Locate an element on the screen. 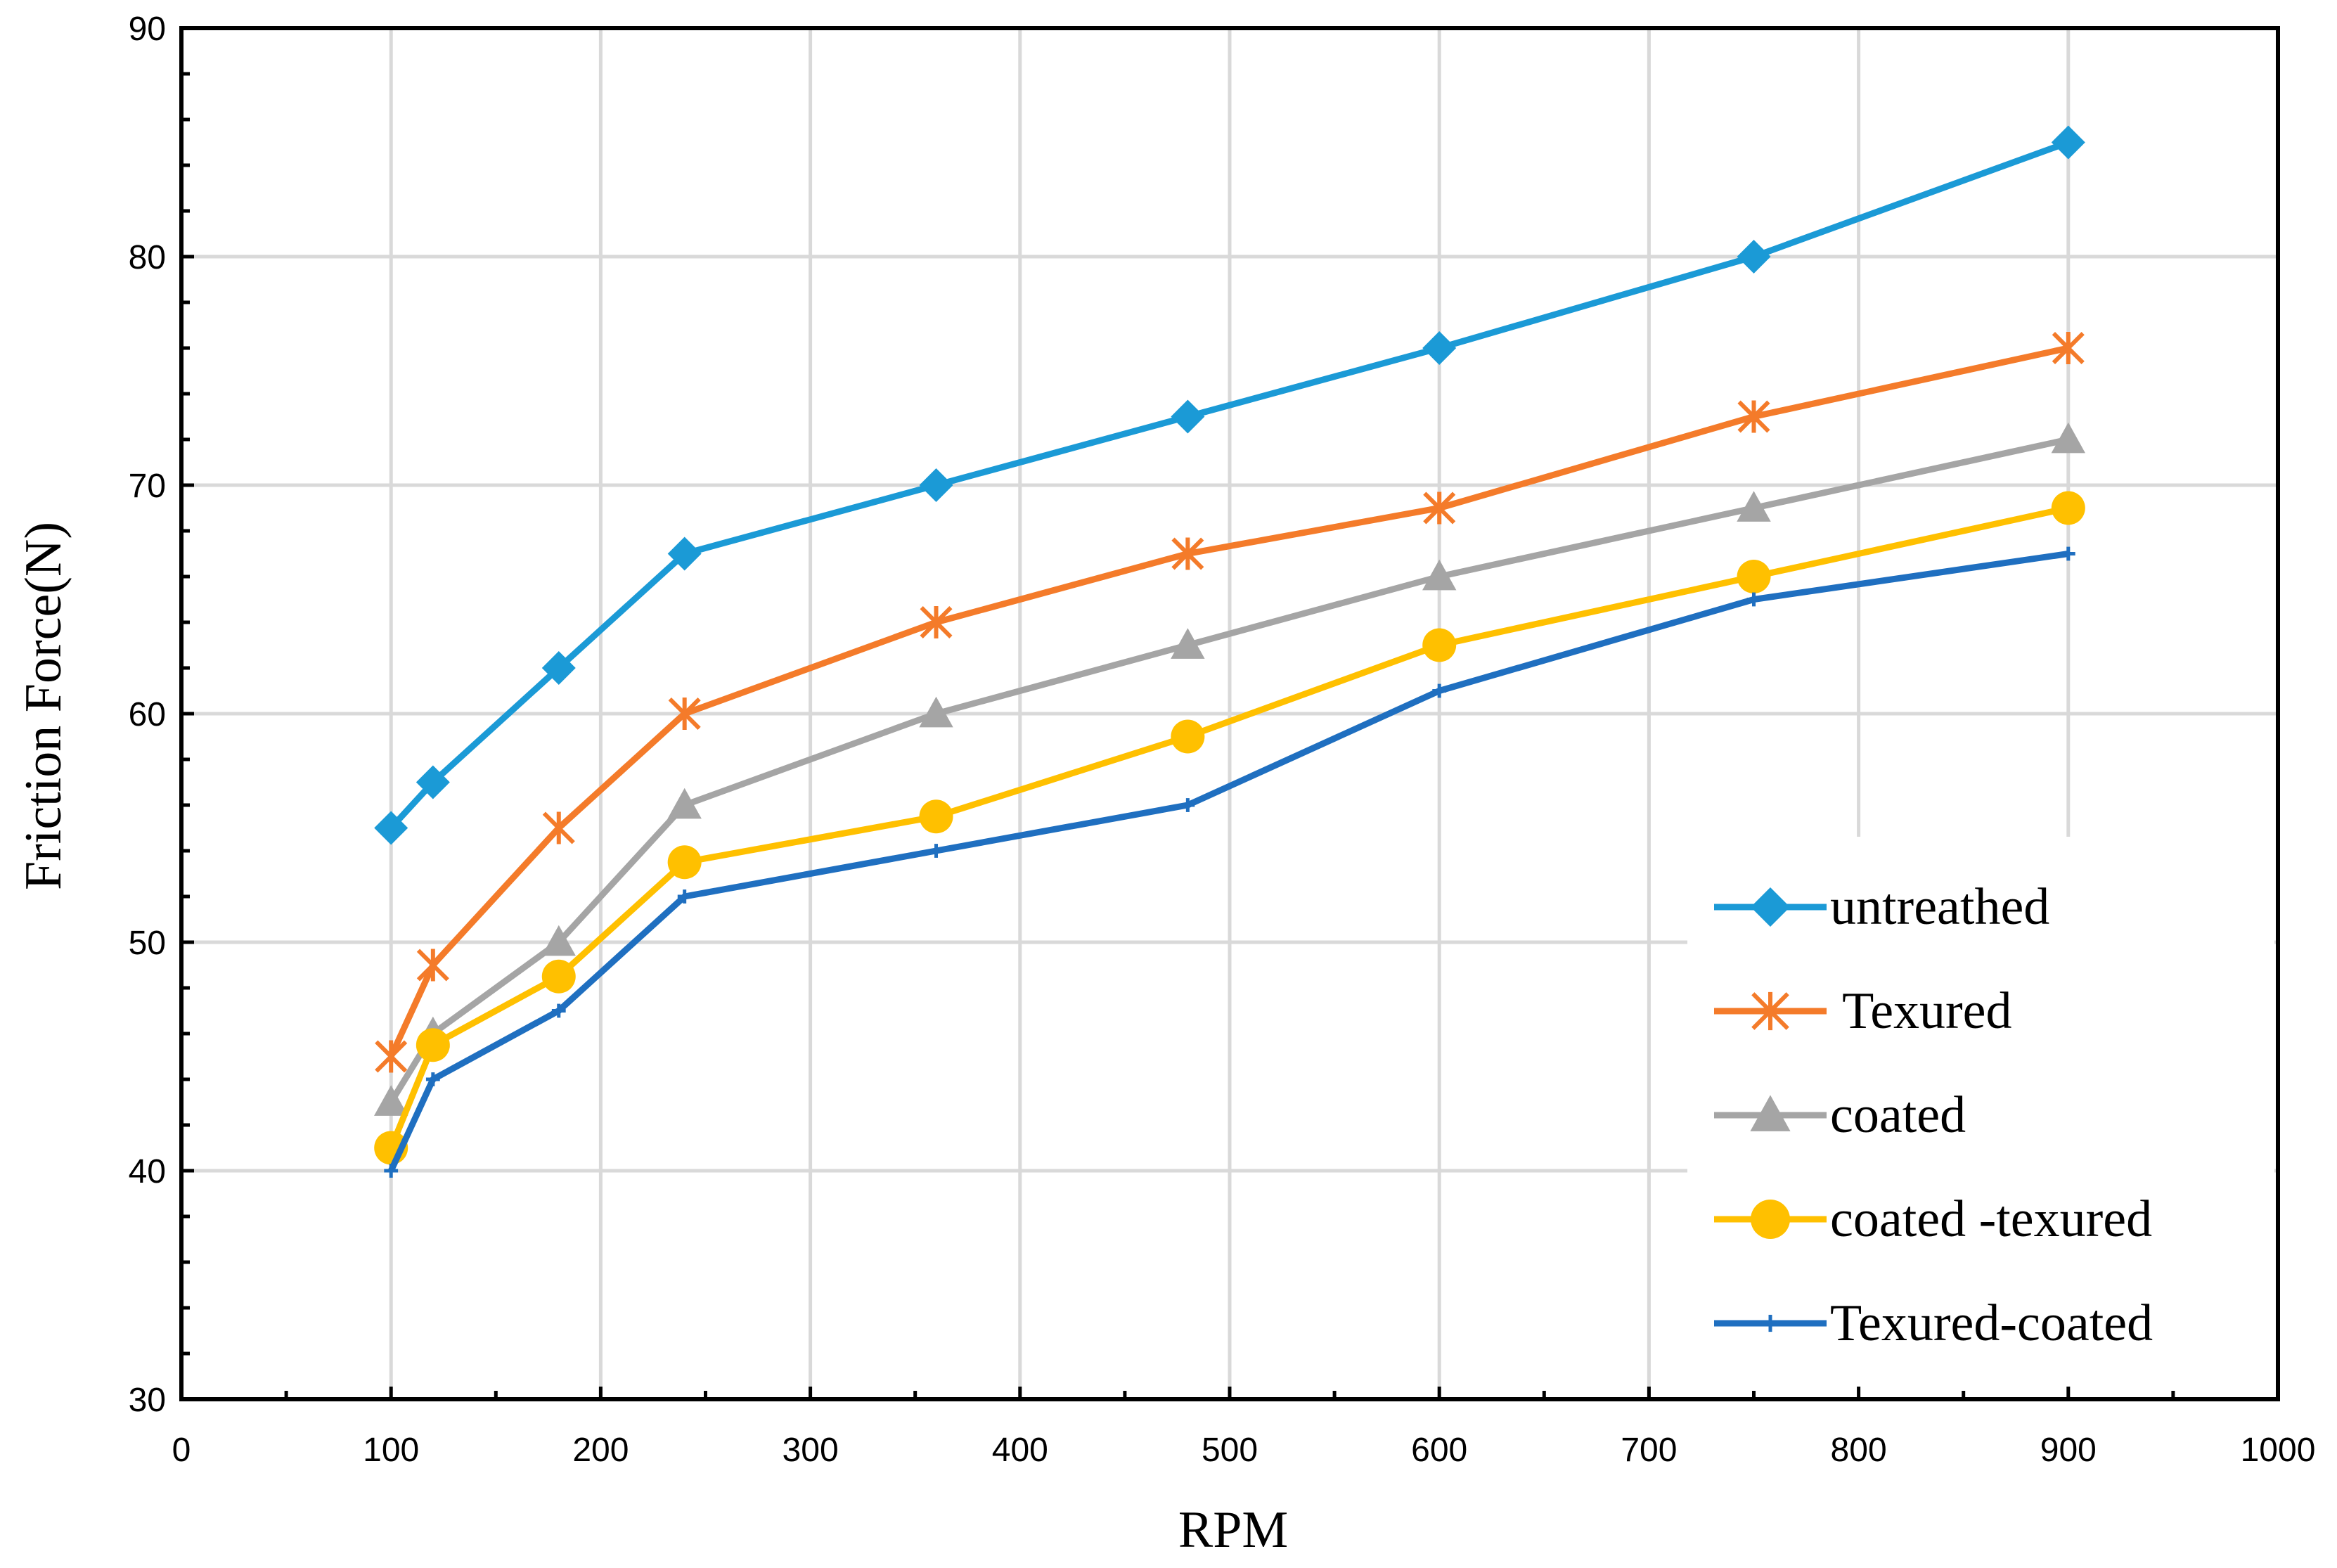 This screenshot has height=1568, width=2337. x-tick-label: 800 is located at coordinates (1859, 1451).